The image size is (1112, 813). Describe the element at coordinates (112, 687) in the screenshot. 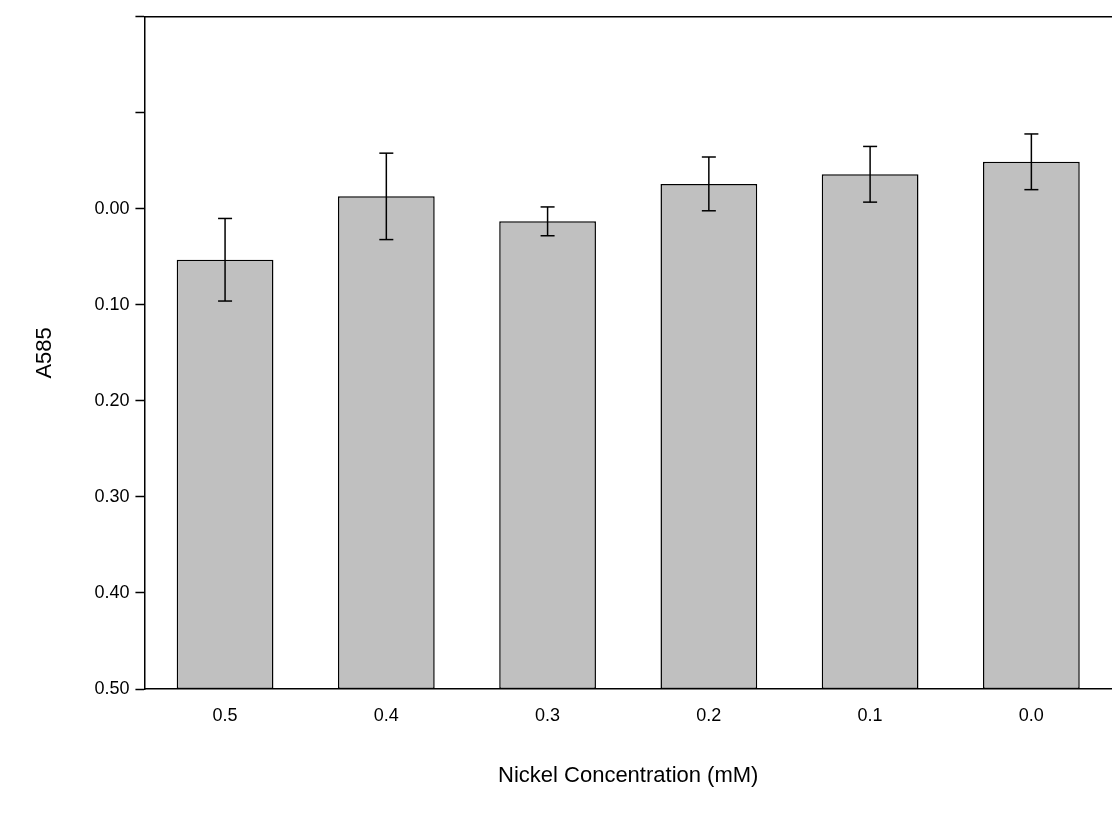

I see `y-tick-label: 0.50` at that location.